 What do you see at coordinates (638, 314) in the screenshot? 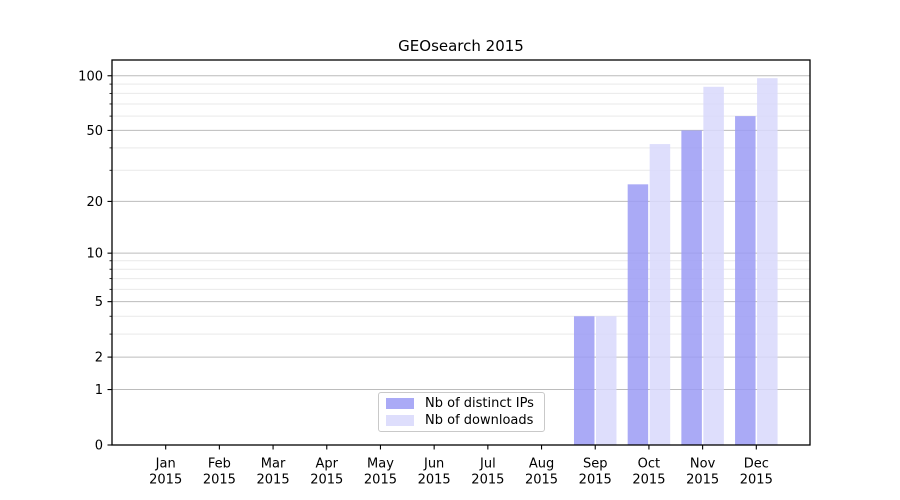
I see `bar-nb-of-distinct-ips-oct` at bounding box center [638, 314].